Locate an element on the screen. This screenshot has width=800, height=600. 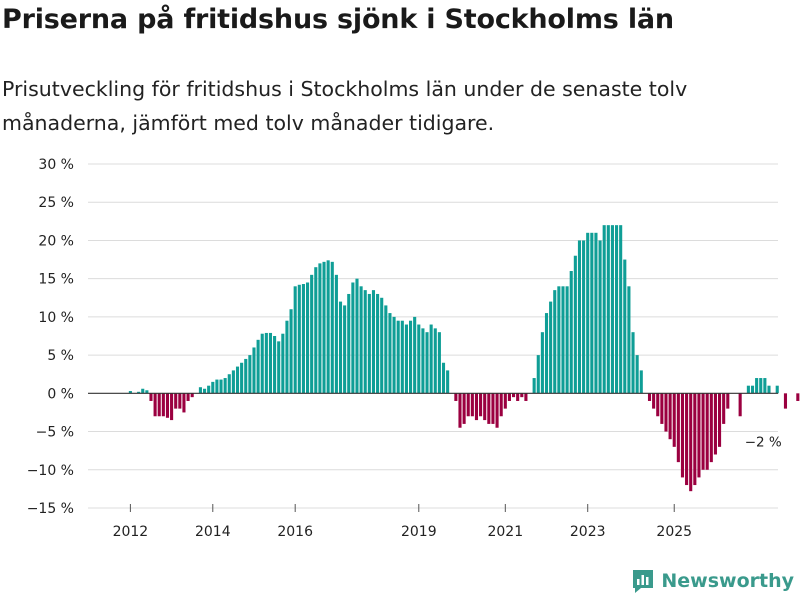
y-tick-label: −5 % is located at coordinates (55, 433).